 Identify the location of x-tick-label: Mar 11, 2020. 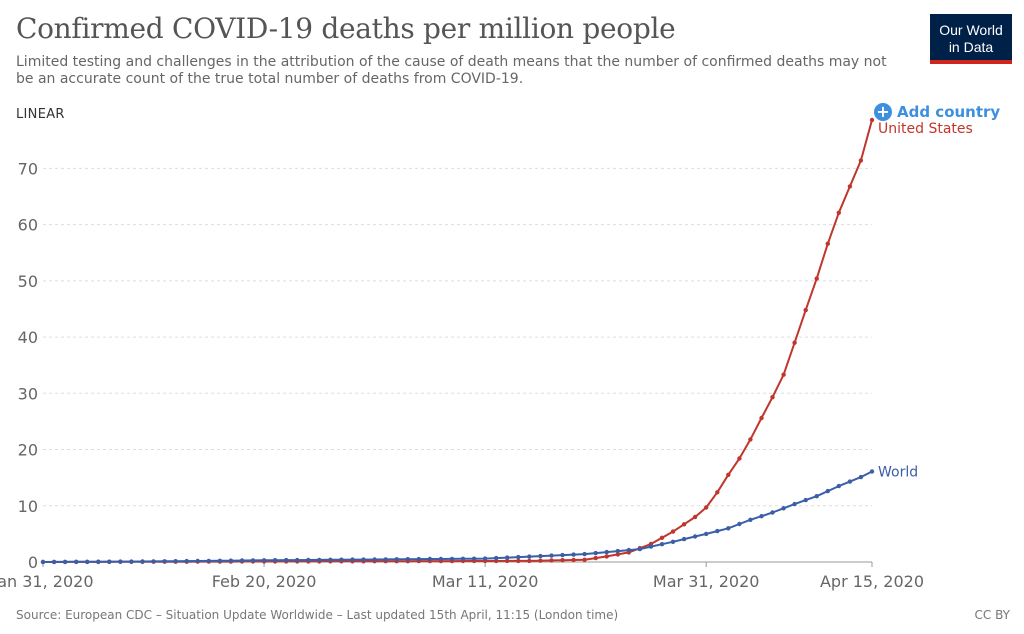
(485, 581).